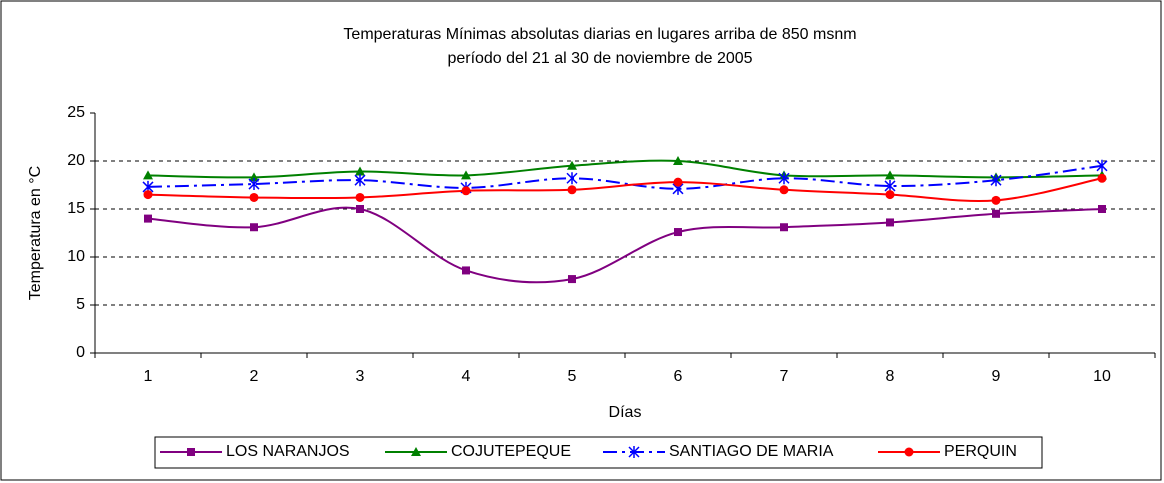 Image resolution: width=1164 pixels, height=483 pixels. I want to click on x-tick-label: 10, so click(1102, 376).